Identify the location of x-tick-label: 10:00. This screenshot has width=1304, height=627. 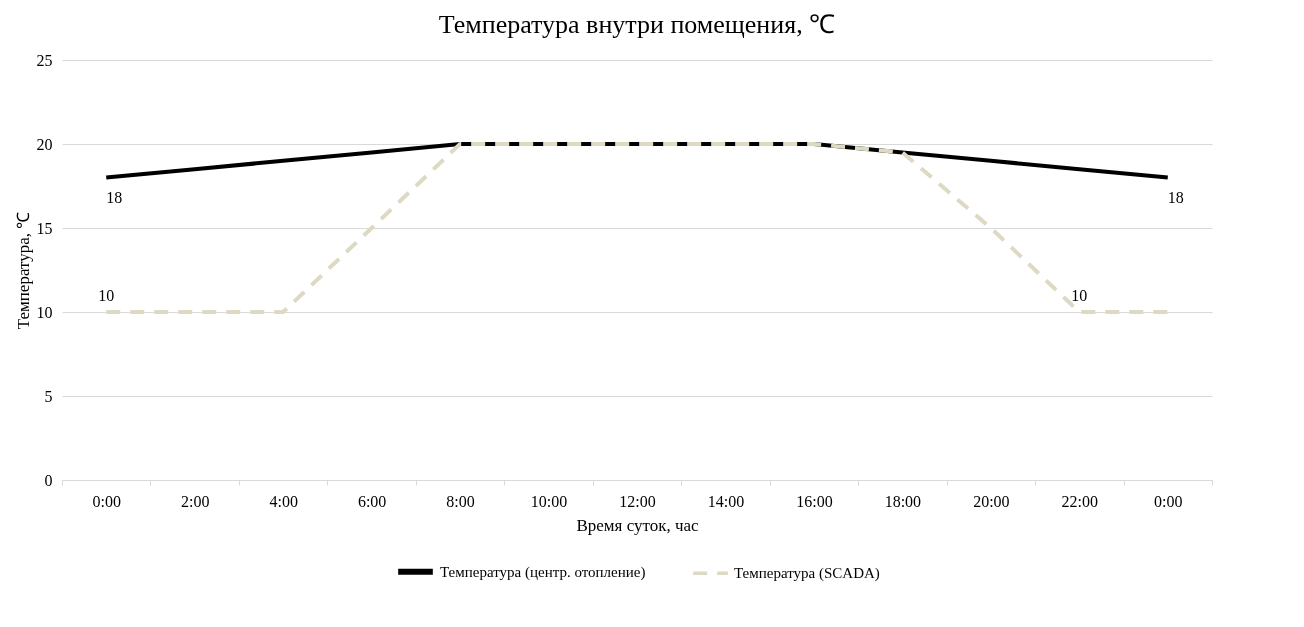
(549, 501).